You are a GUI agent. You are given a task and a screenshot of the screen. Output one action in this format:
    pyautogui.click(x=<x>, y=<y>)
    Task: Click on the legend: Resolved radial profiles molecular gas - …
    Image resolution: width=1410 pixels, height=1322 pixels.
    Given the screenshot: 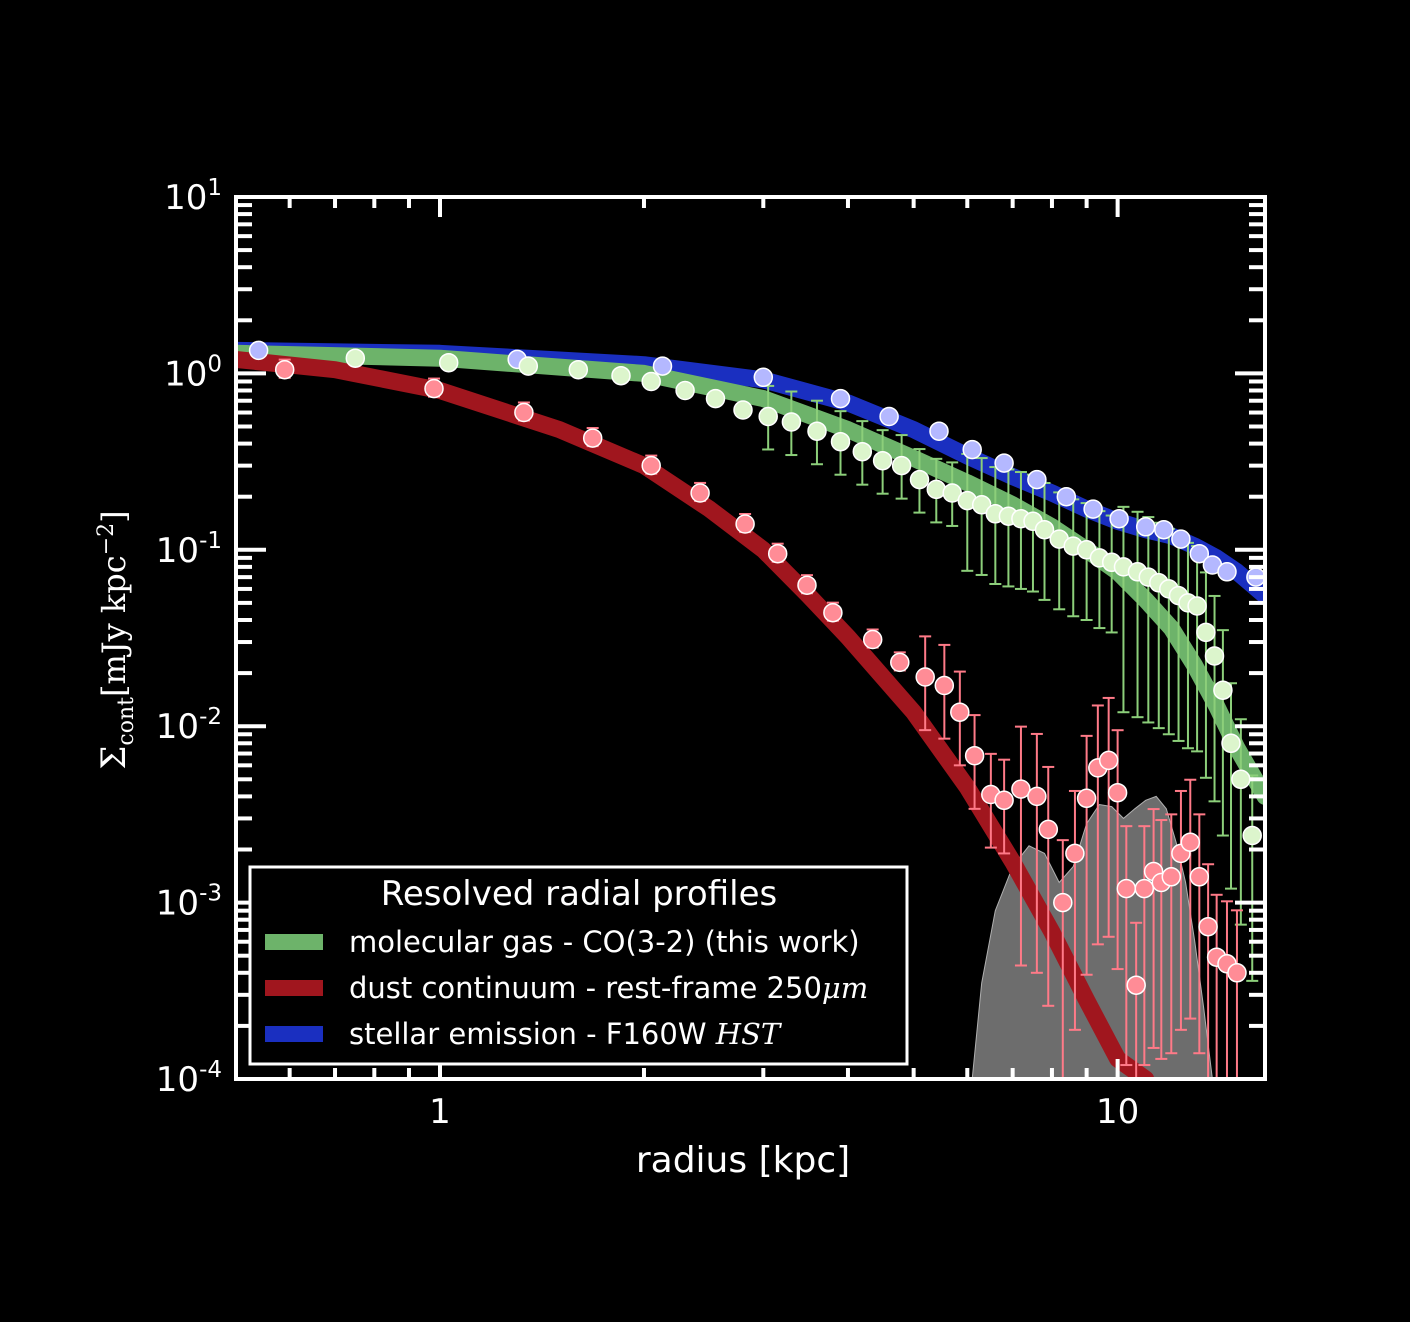 What is the action you would take?
    pyautogui.click(x=578, y=965)
    